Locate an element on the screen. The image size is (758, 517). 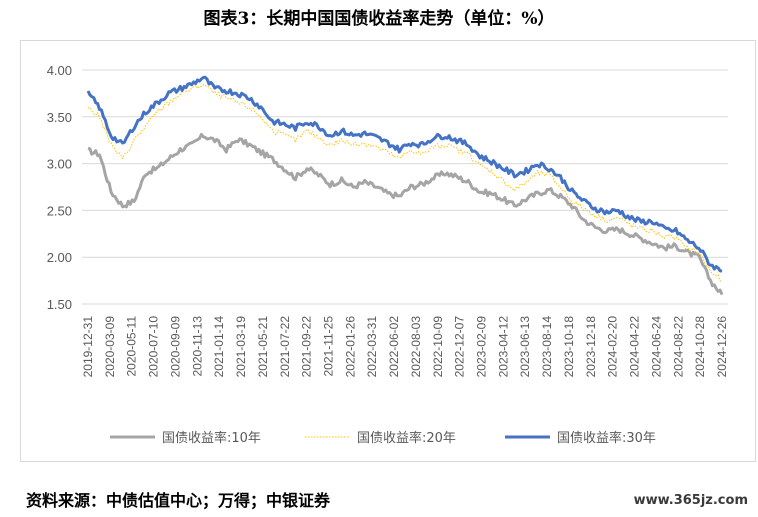
y-tick-label: 2.00 is located at coordinates (59, 257).